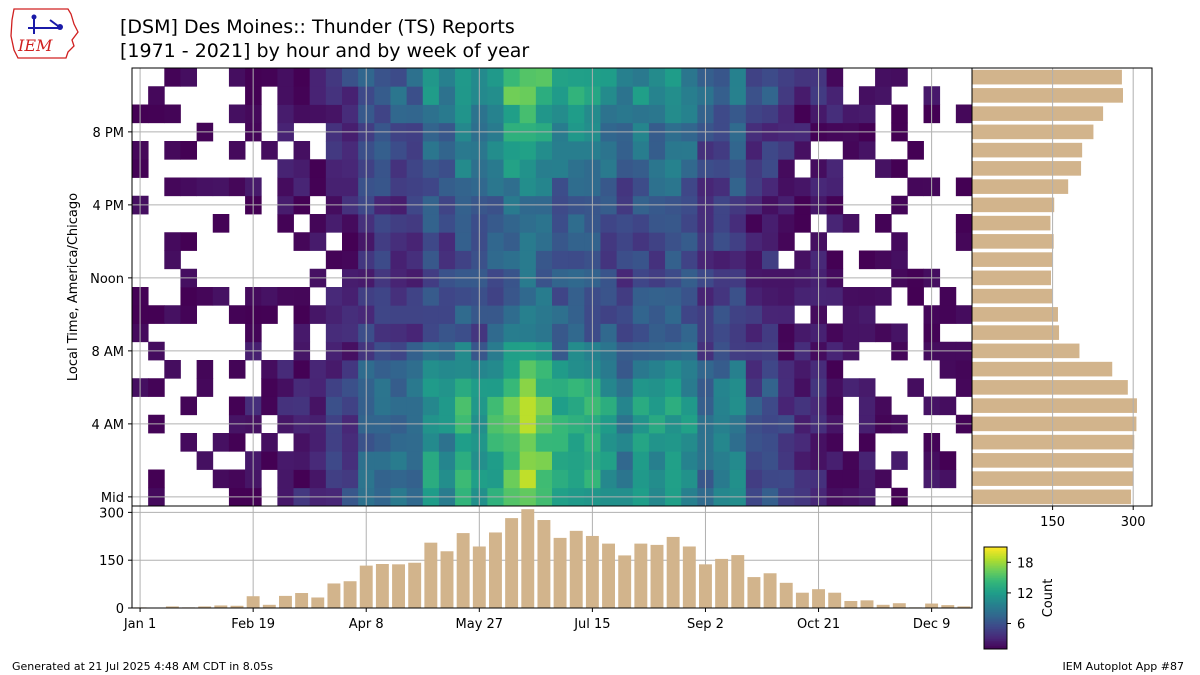 The width and height of the screenshot is (1200, 675). Describe the element at coordinates (253, 624) in the screenshot. I see `x-tick-label: Feb 19` at that location.